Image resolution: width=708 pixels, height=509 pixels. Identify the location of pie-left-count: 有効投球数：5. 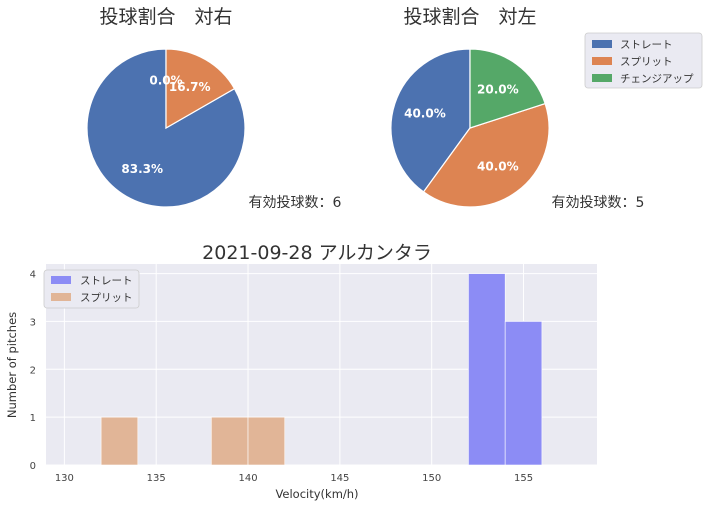
(598, 203).